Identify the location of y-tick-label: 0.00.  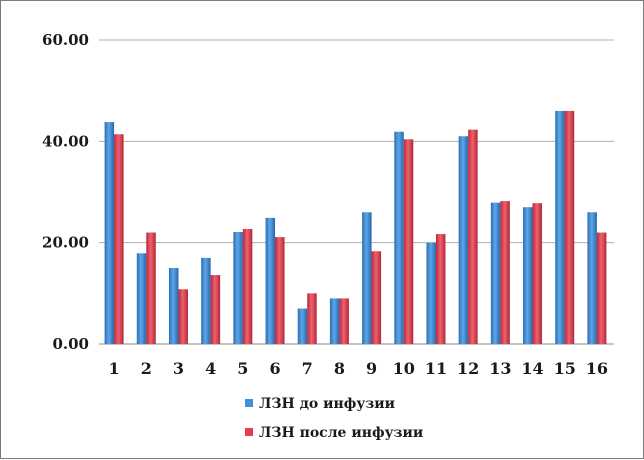
(70, 344).